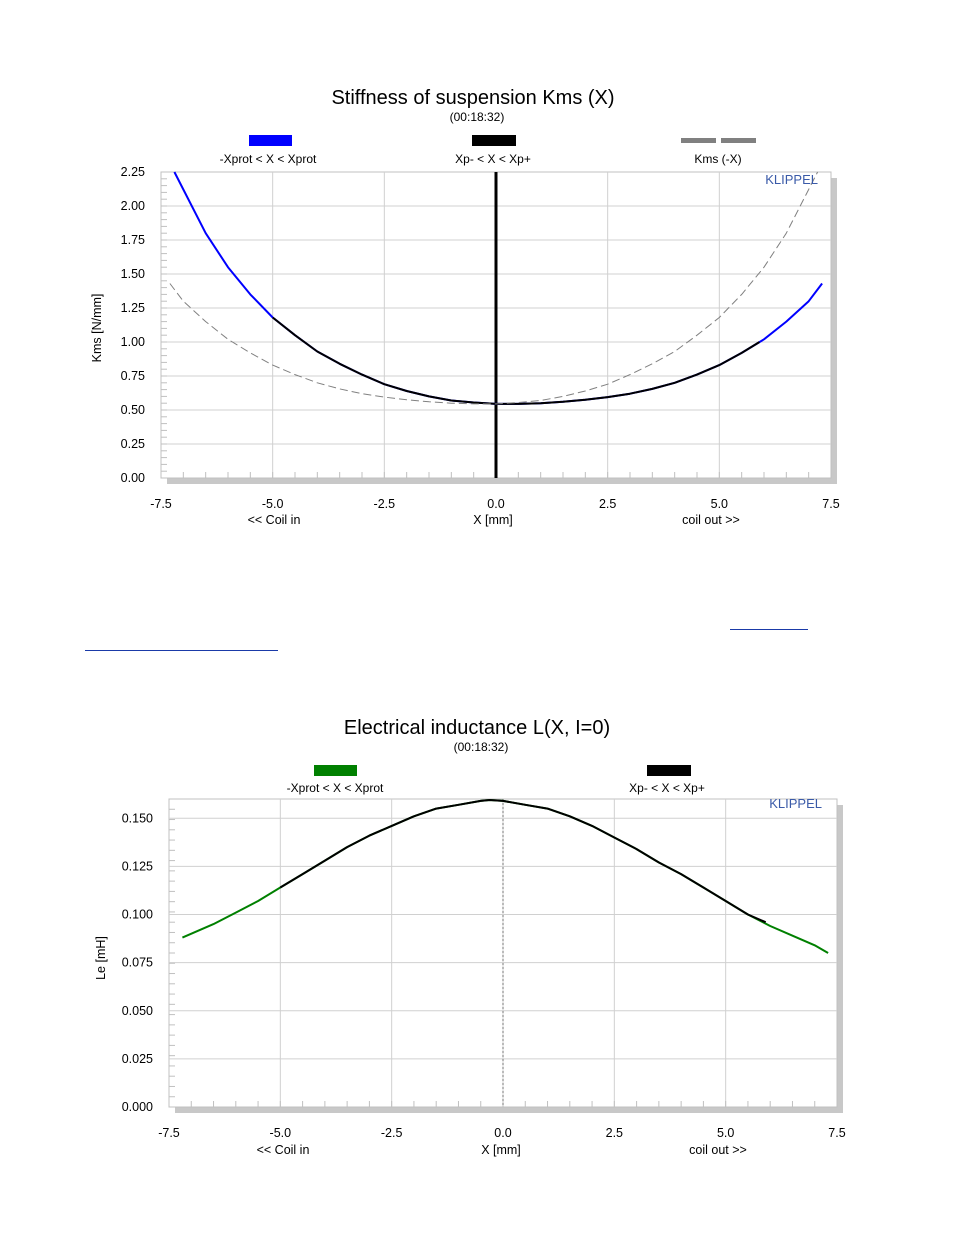 This screenshot has width=954, height=1235. I want to click on legend-label: Kms (-X), so click(717, 159).